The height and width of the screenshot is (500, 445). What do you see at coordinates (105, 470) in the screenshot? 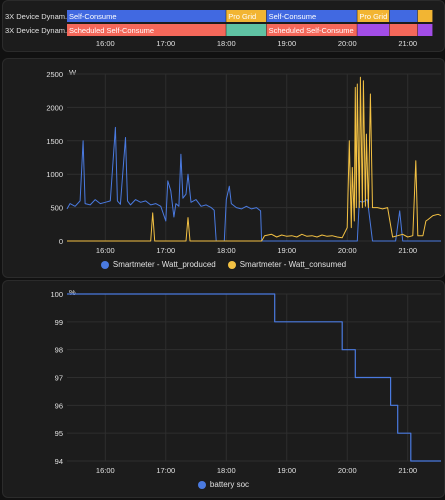
I see `battery-x-tick-label: 16:00` at bounding box center [105, 470].